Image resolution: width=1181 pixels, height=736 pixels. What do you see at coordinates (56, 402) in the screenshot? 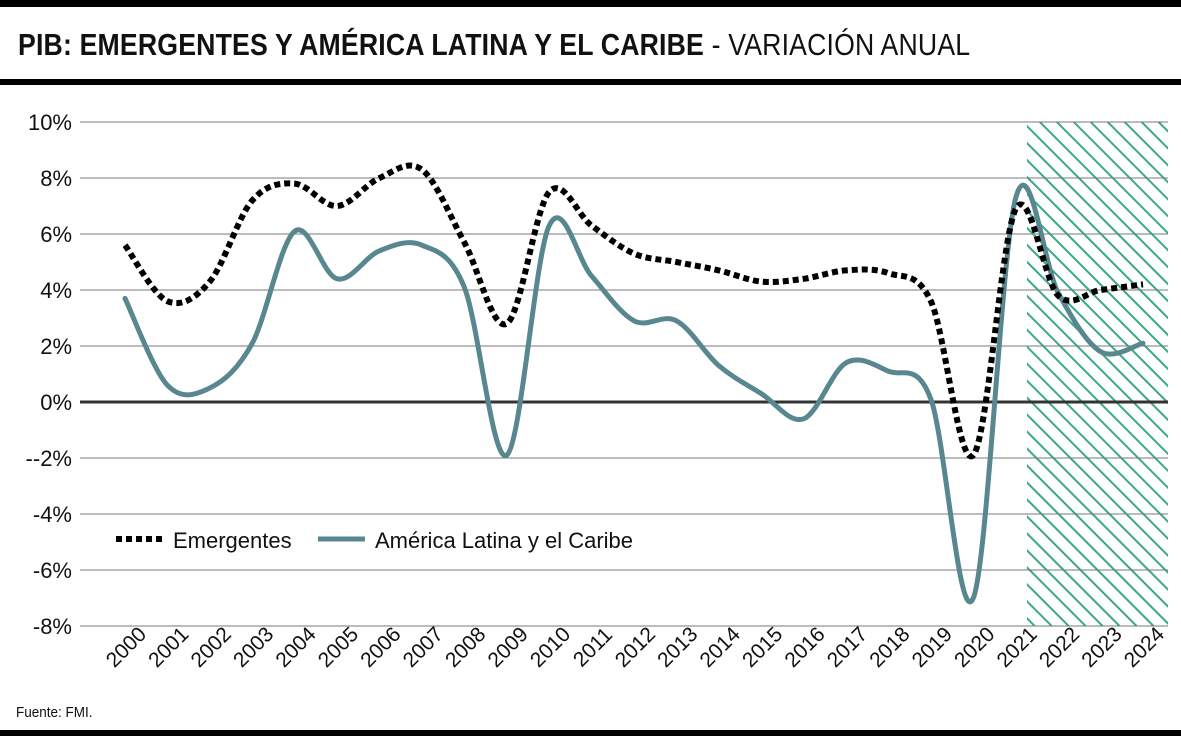
I see `y-tick-label: 0%` at bounding box center [56, 402].